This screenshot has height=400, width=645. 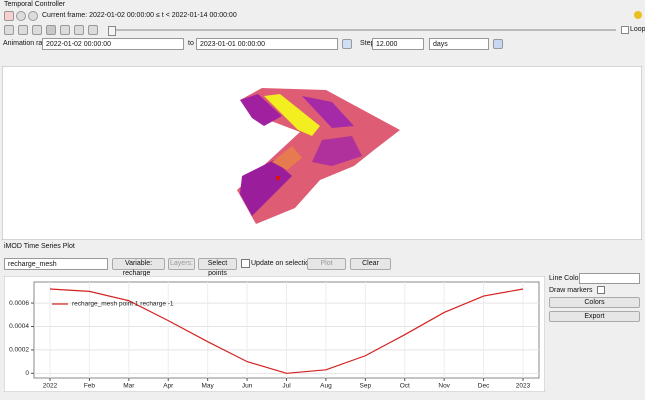 I want to click on colors-button: Colors, so click(x=594, y=302).